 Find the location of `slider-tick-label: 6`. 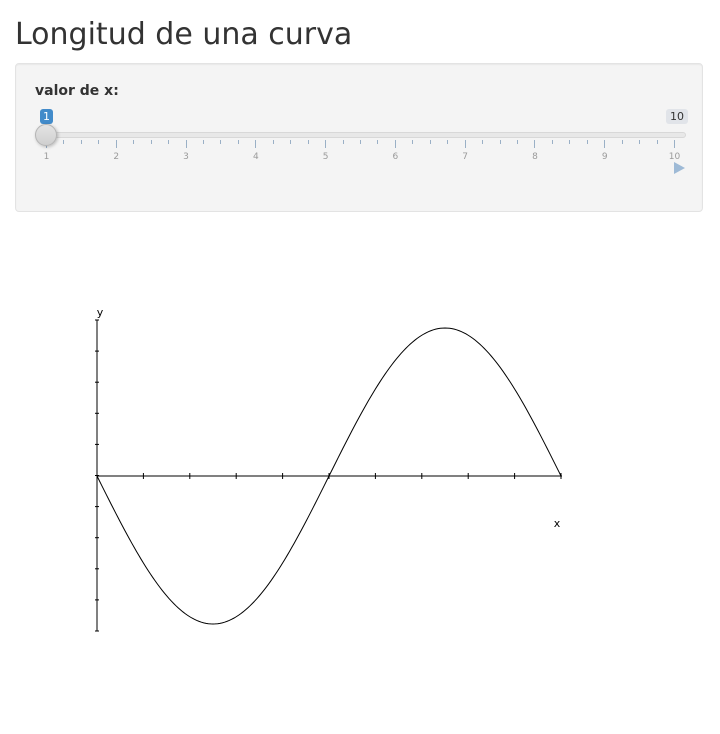

slider-tick-label: 6 is located at coordinates (395, 157).